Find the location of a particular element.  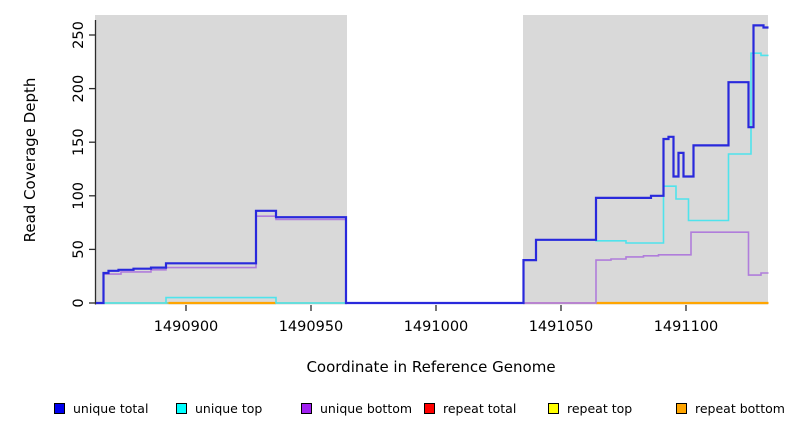

y-axis-title: Read Coverage Depth is located at coordinates (30, 160).